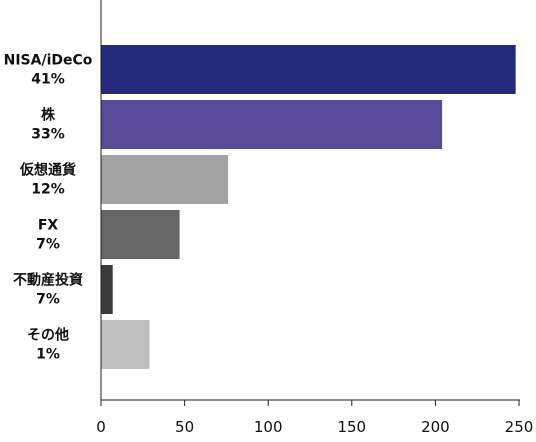  What do you see at coordinates (435, 427) in the screenshot?
I see `x-tick-label: 200` at bounding box center [435, 427].